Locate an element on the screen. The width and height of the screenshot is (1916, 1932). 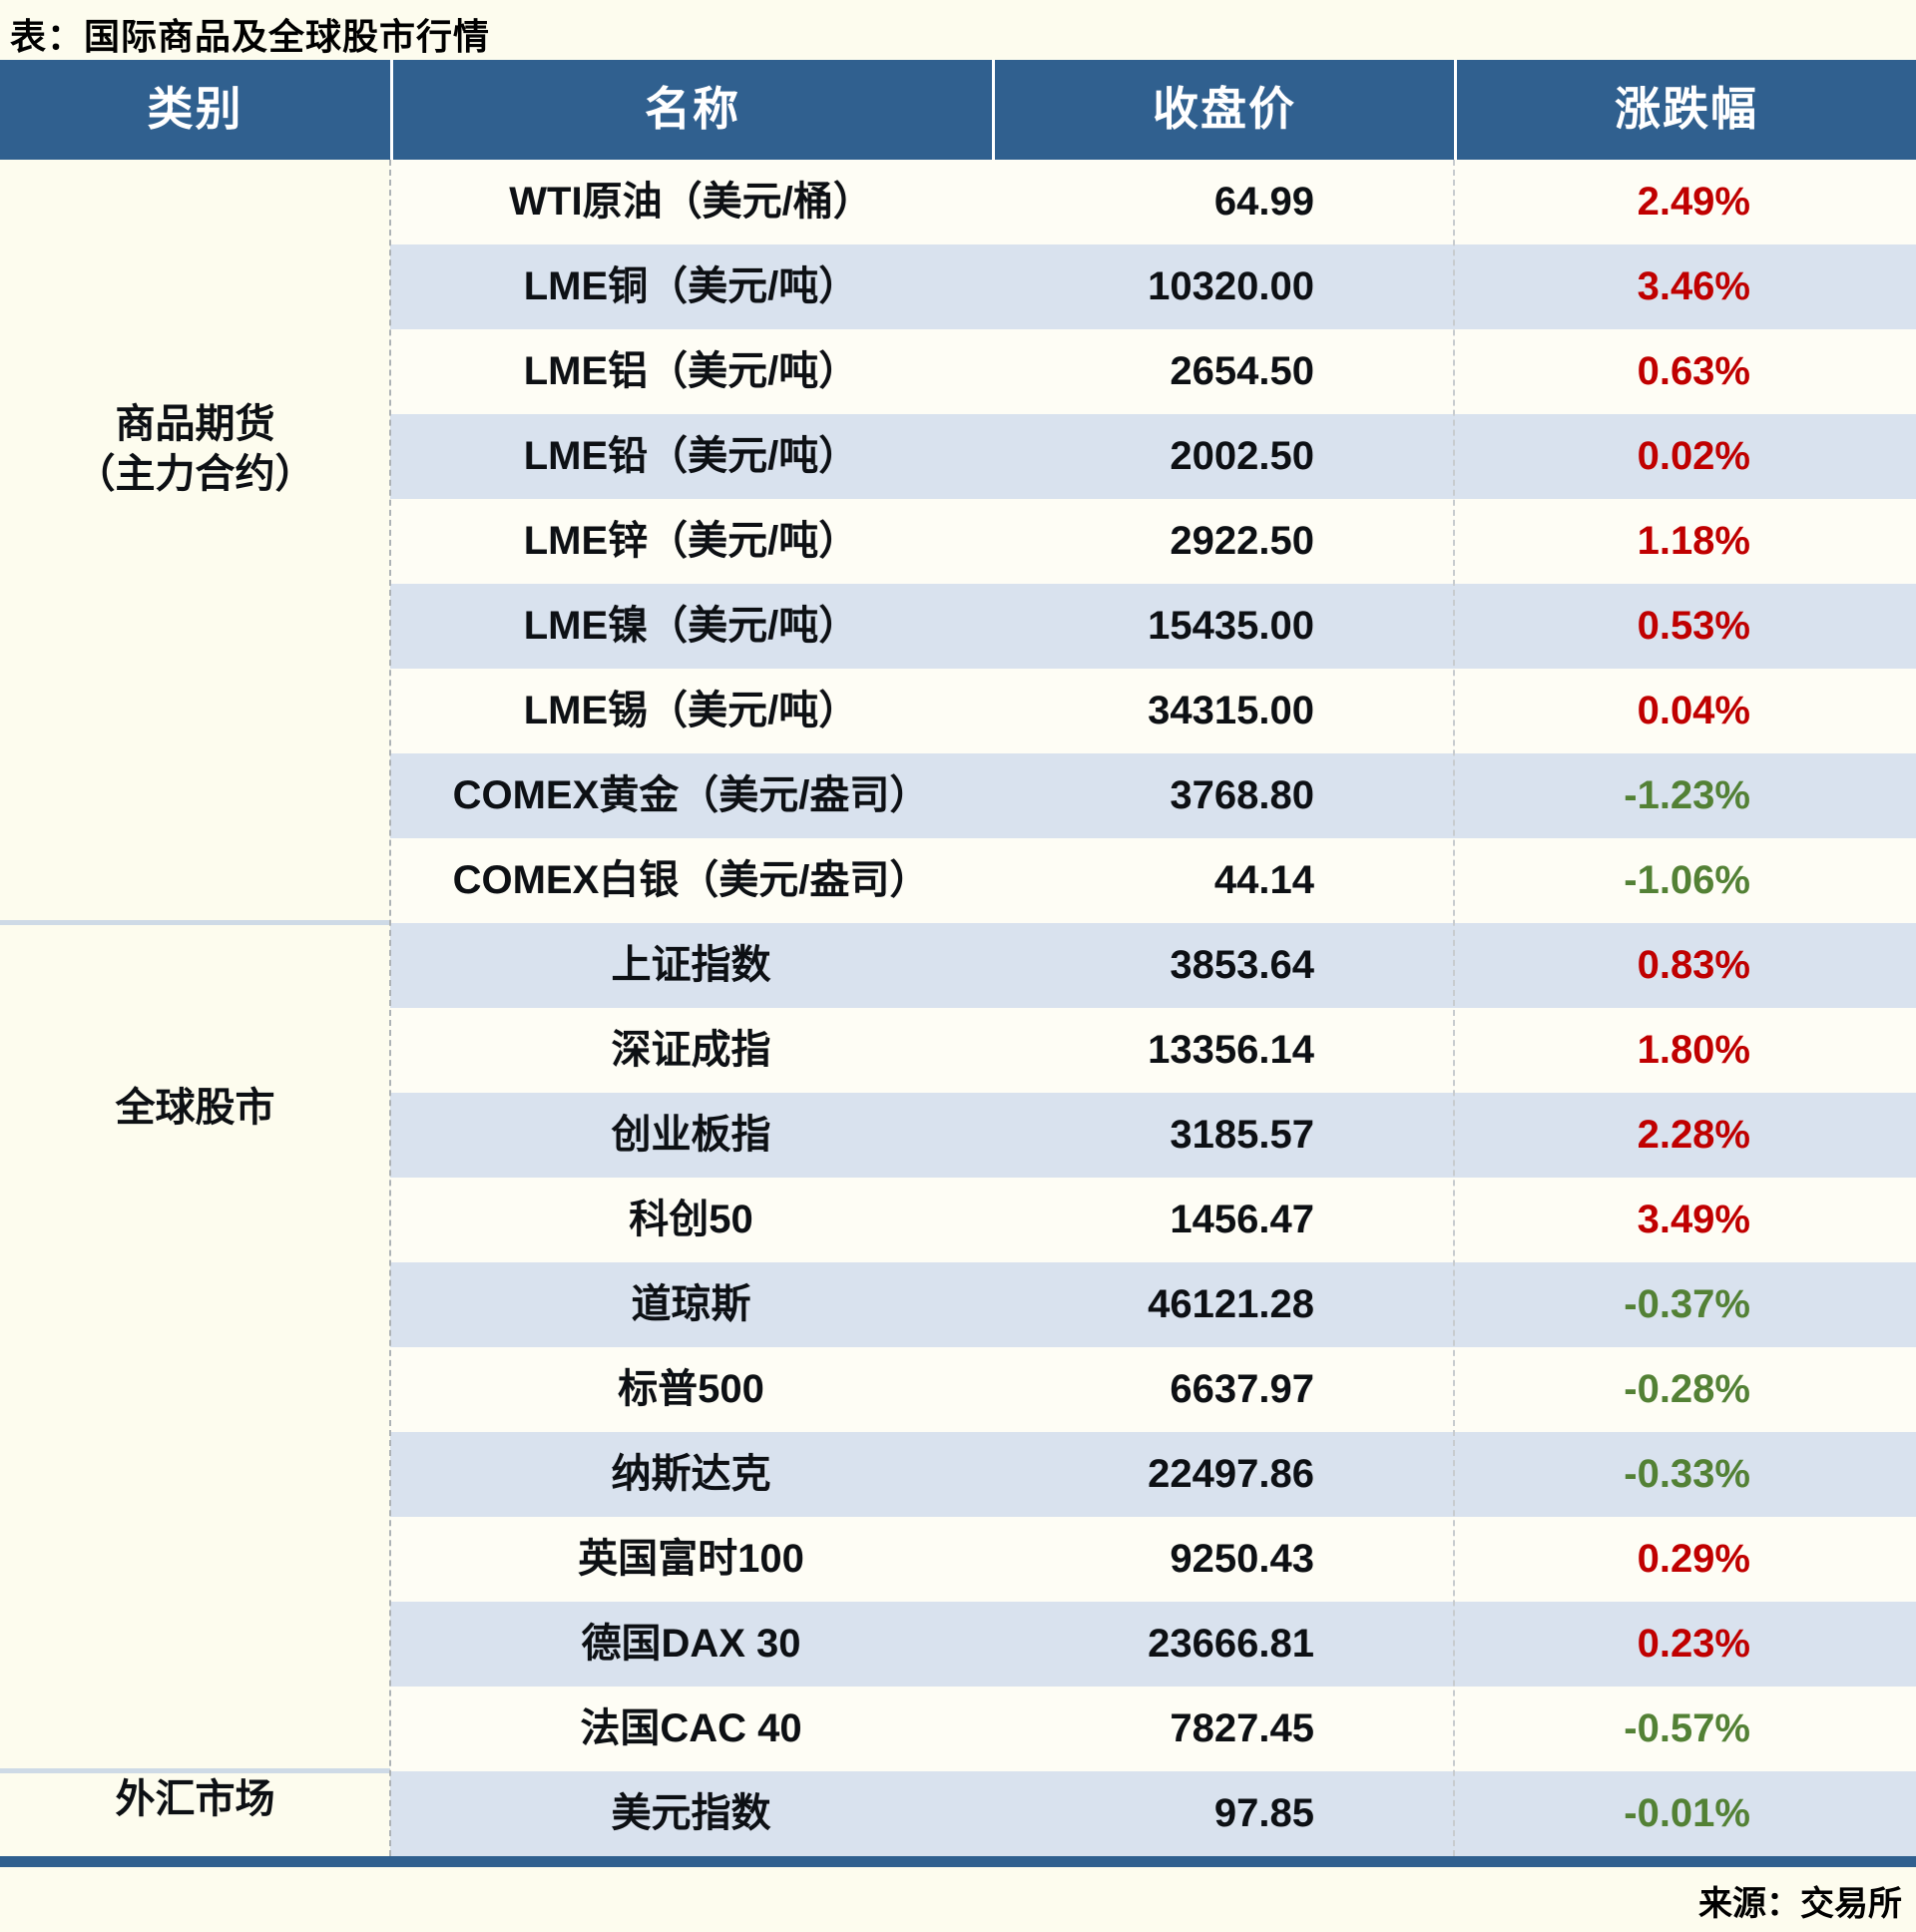
change-percent: 0.02% is located at coordinates (1693, 456).